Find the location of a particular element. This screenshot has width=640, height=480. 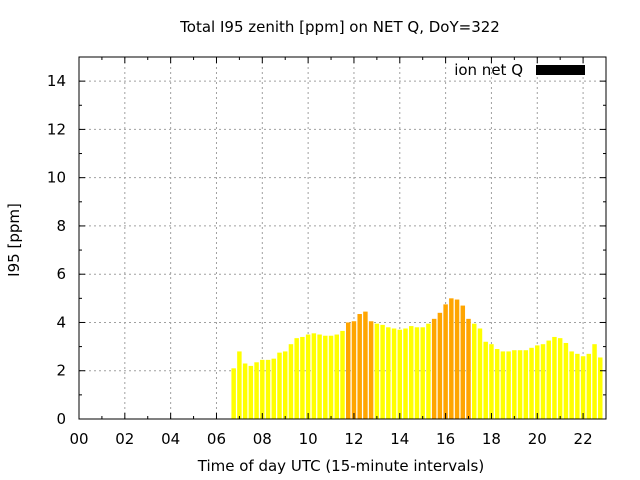

y-tick-label: 2 is located at coordinates (61, 371).